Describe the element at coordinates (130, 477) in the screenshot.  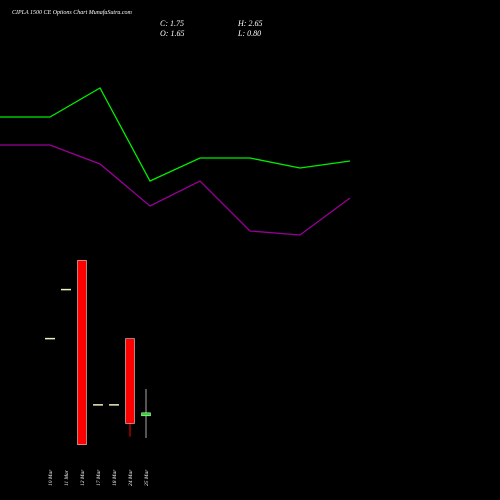
I see `x-tick-label: 24 Mar` at that location.